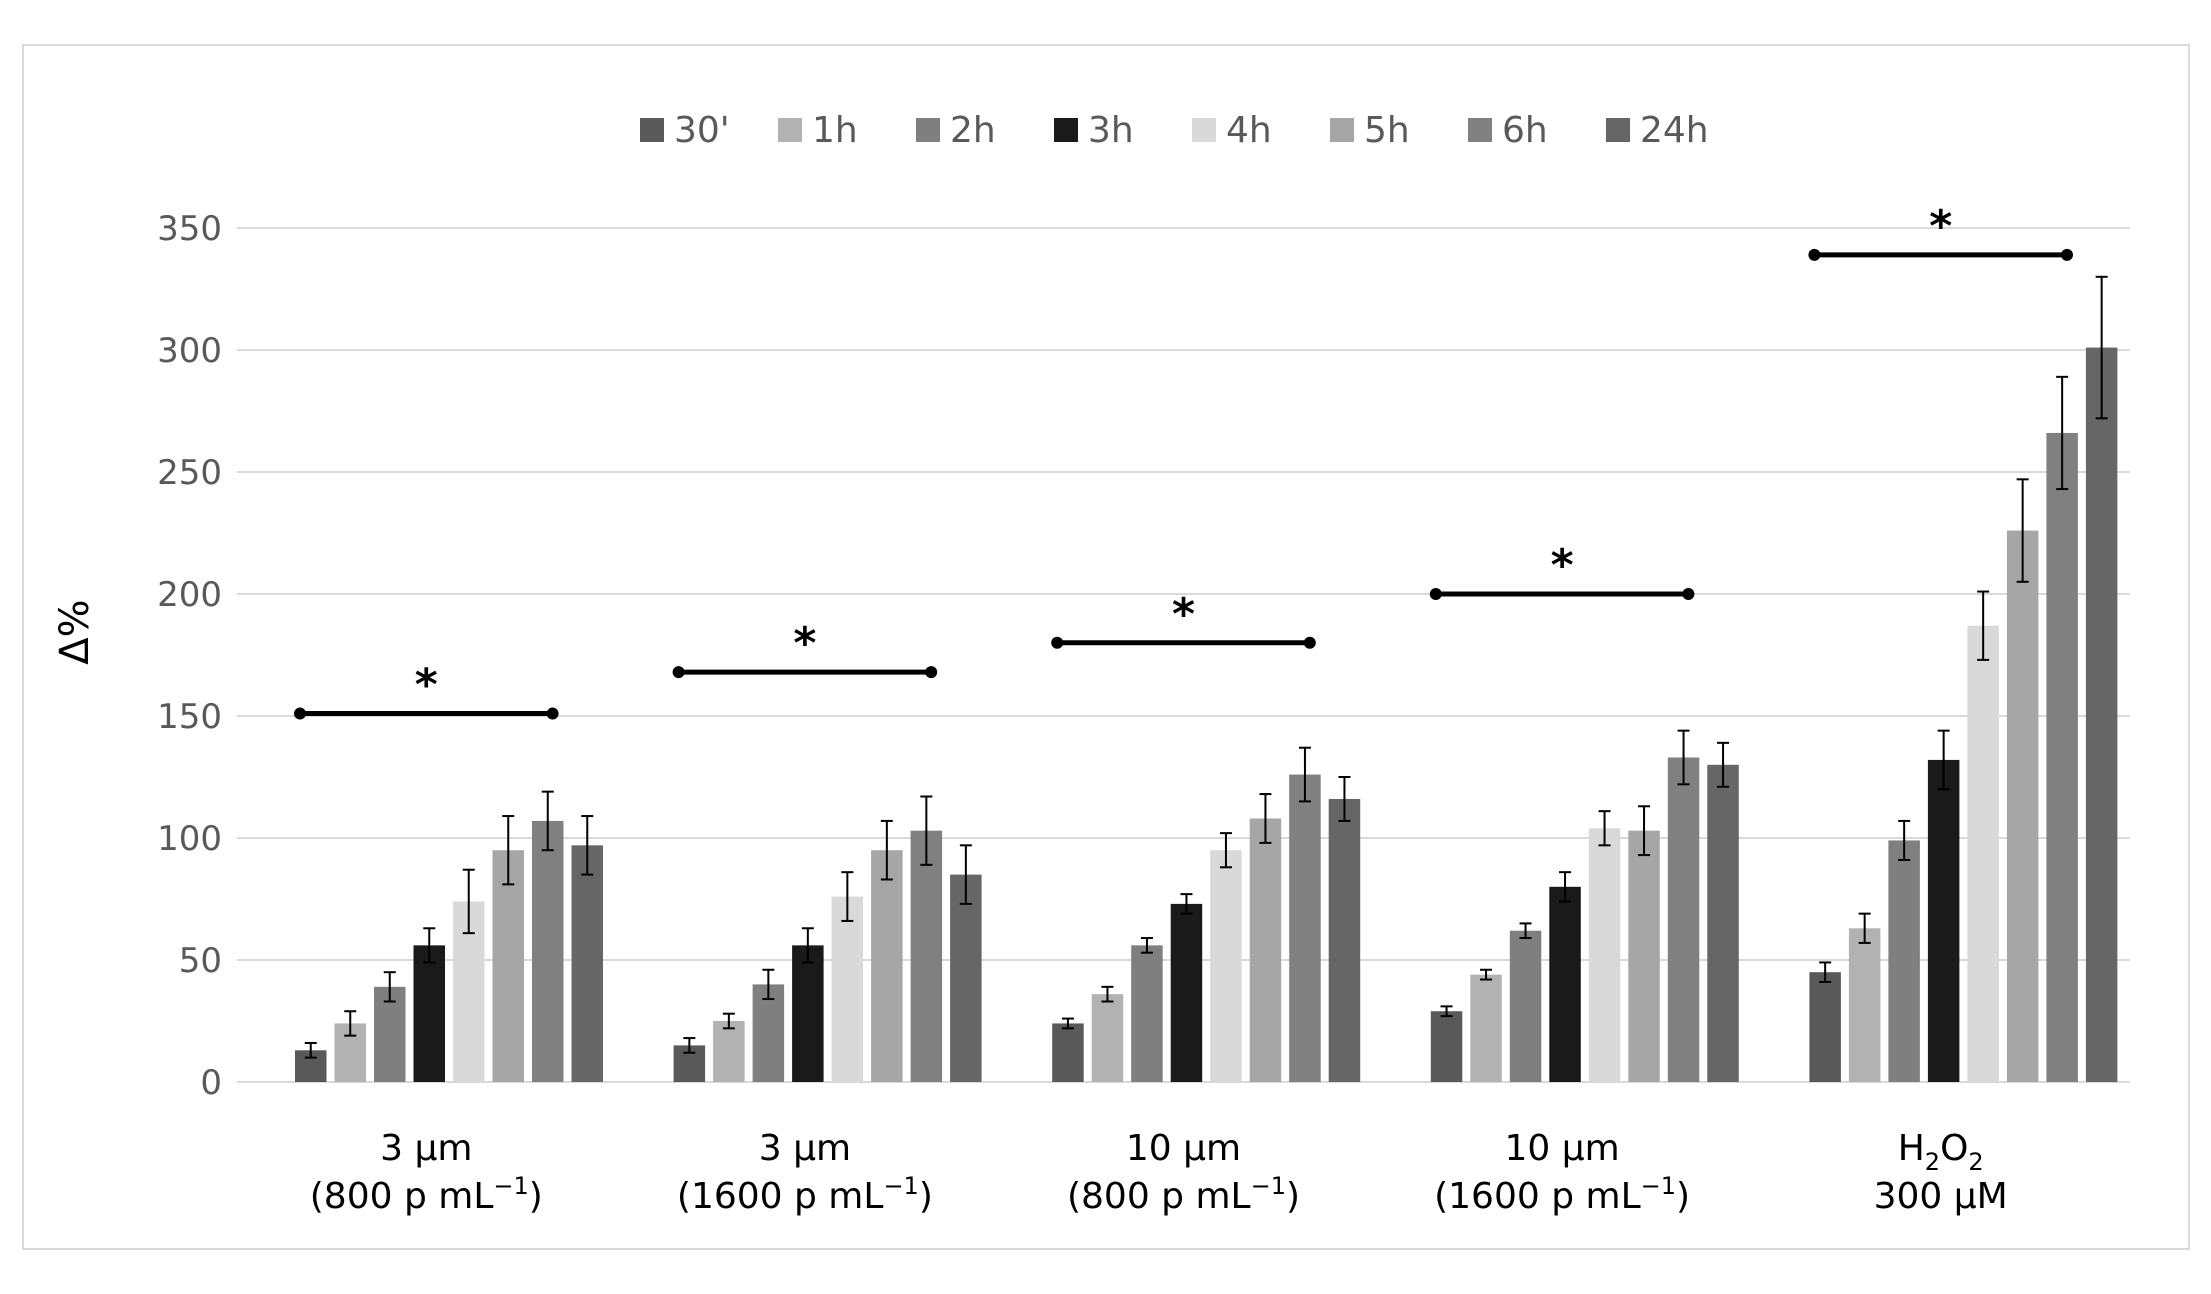 This screenshot has width=2211, height=1294. I want to click on legend-label: 24h, so click(1674, 130).